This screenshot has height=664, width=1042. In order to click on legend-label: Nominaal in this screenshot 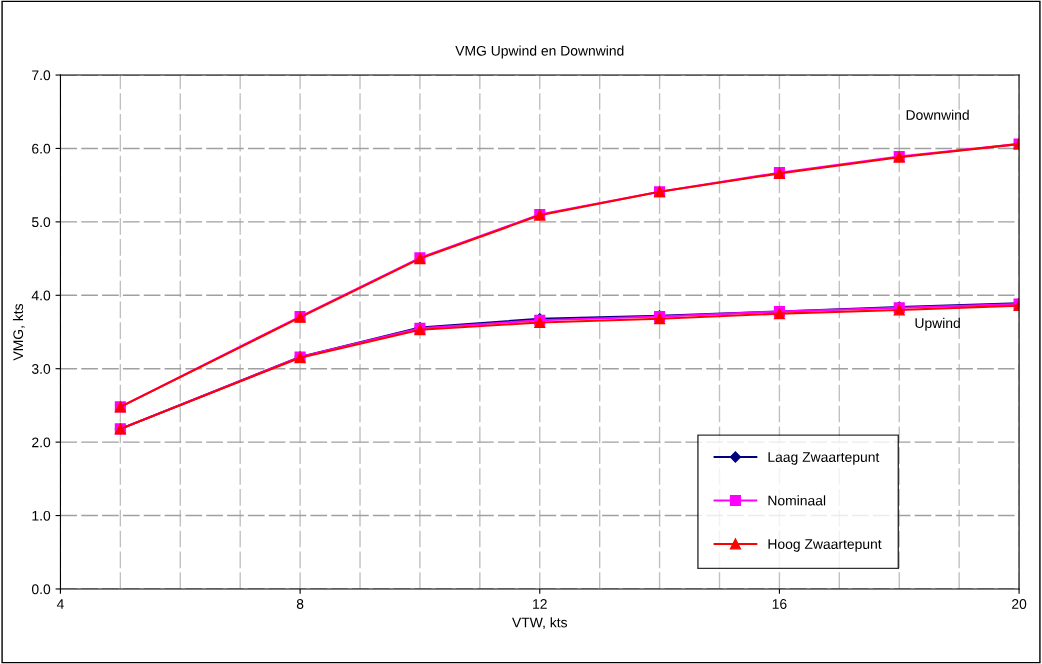, I will do `click(797, 500)`.